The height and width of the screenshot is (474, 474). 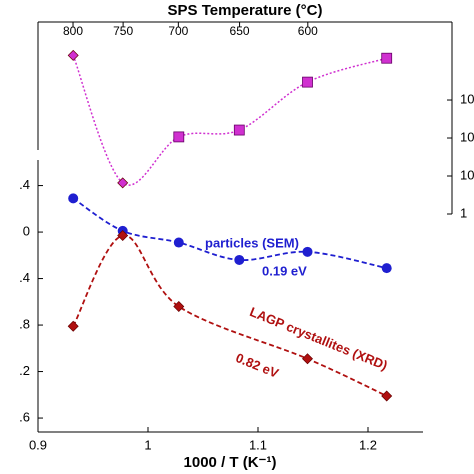 What do you see at coordinates (252, 242) in the screenshot?
I see `annotation: particles (SEM)` at bounding box center [252, 242].